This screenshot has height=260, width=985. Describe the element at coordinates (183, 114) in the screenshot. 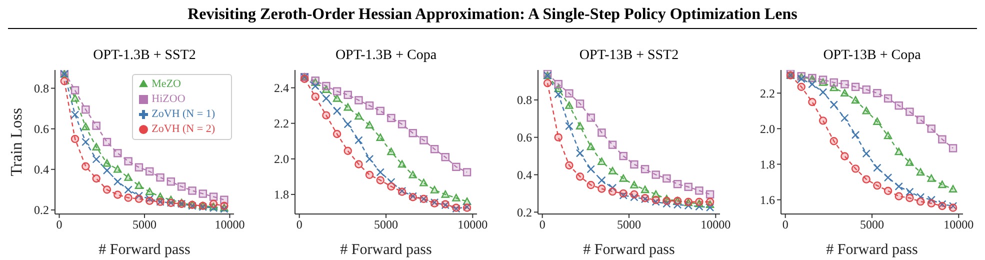

I see `legend-label: ZoVH (N = 1)` at that location.